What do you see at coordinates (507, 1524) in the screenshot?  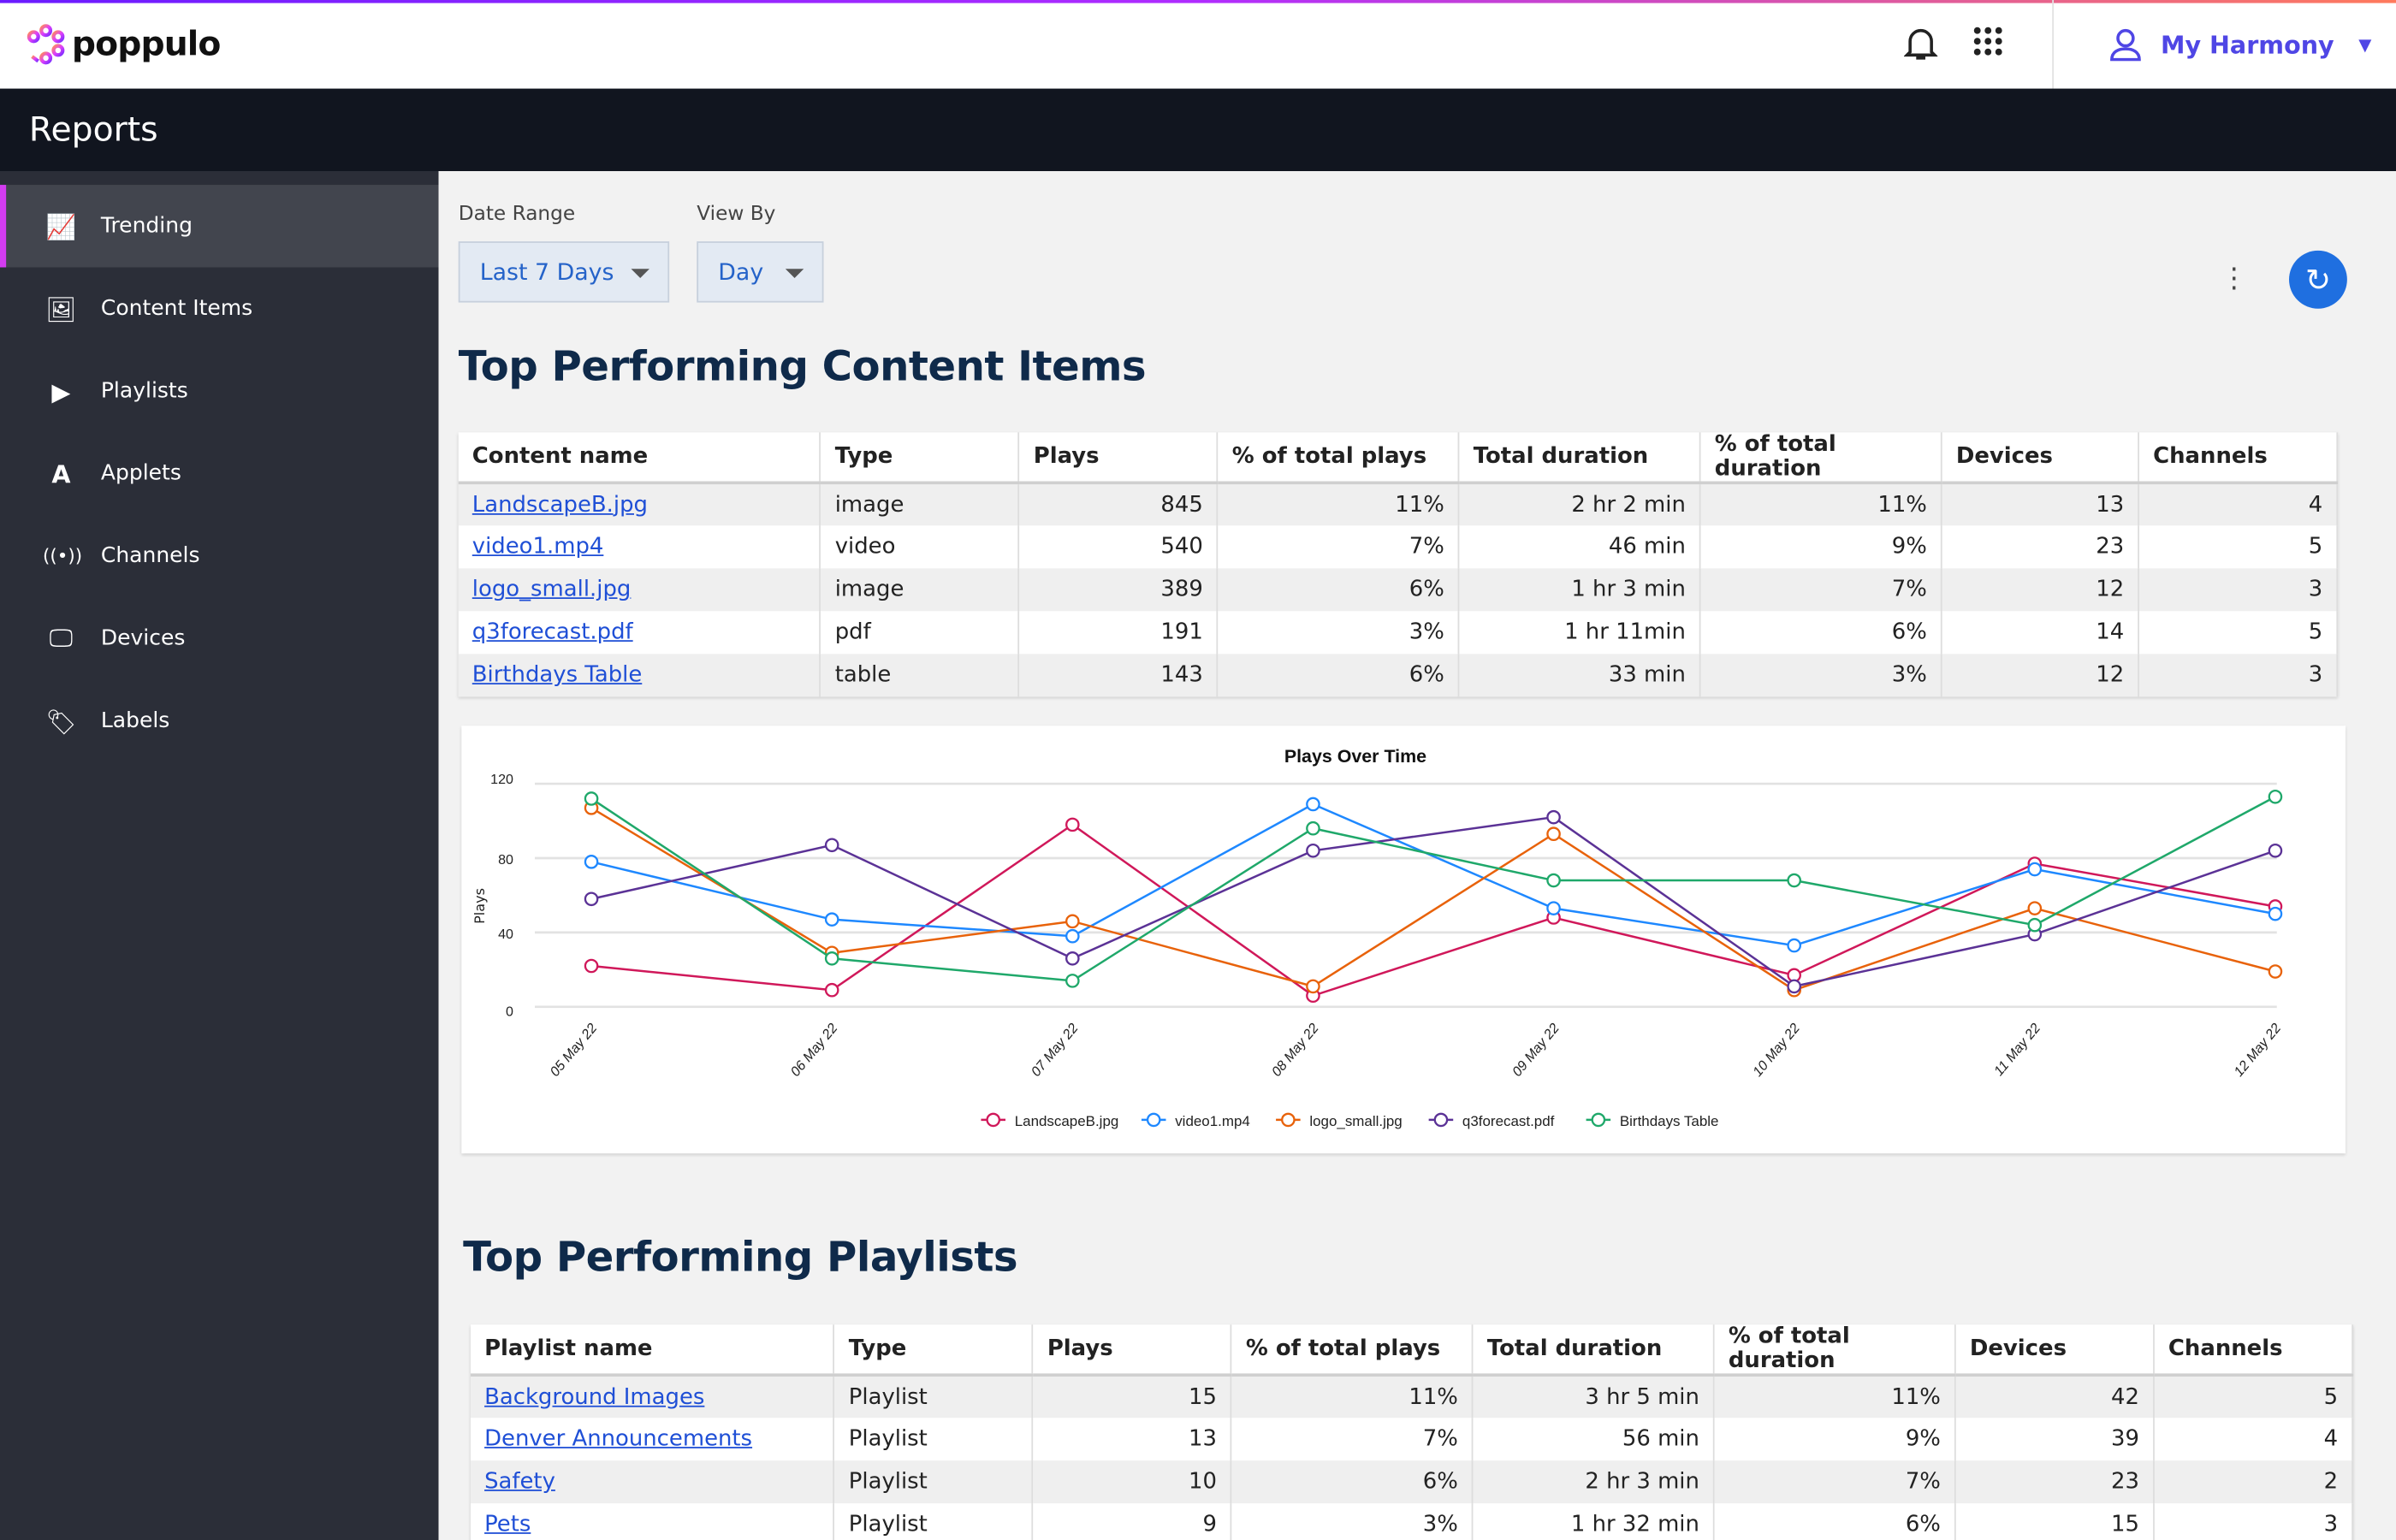 I see `item-link: Pets` at bounding box center [507, 1524].